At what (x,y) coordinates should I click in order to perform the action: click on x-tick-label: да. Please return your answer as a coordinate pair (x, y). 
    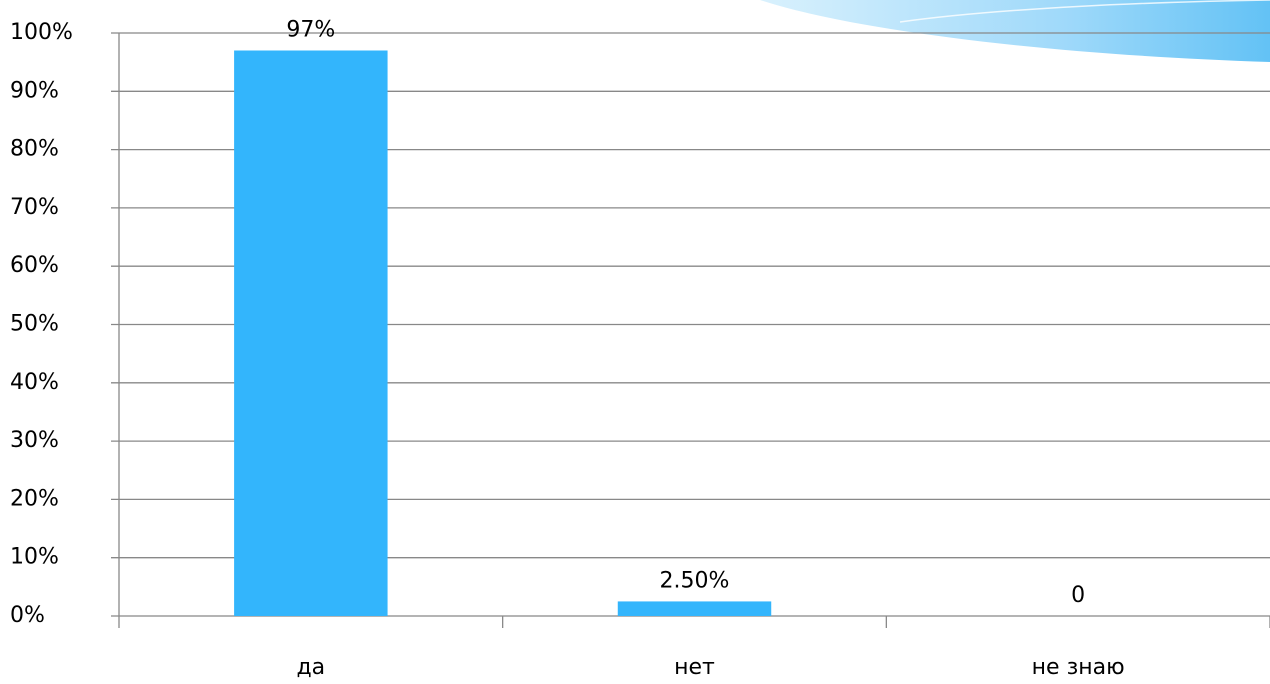
    Looking at the image, I should click on (310, 667).